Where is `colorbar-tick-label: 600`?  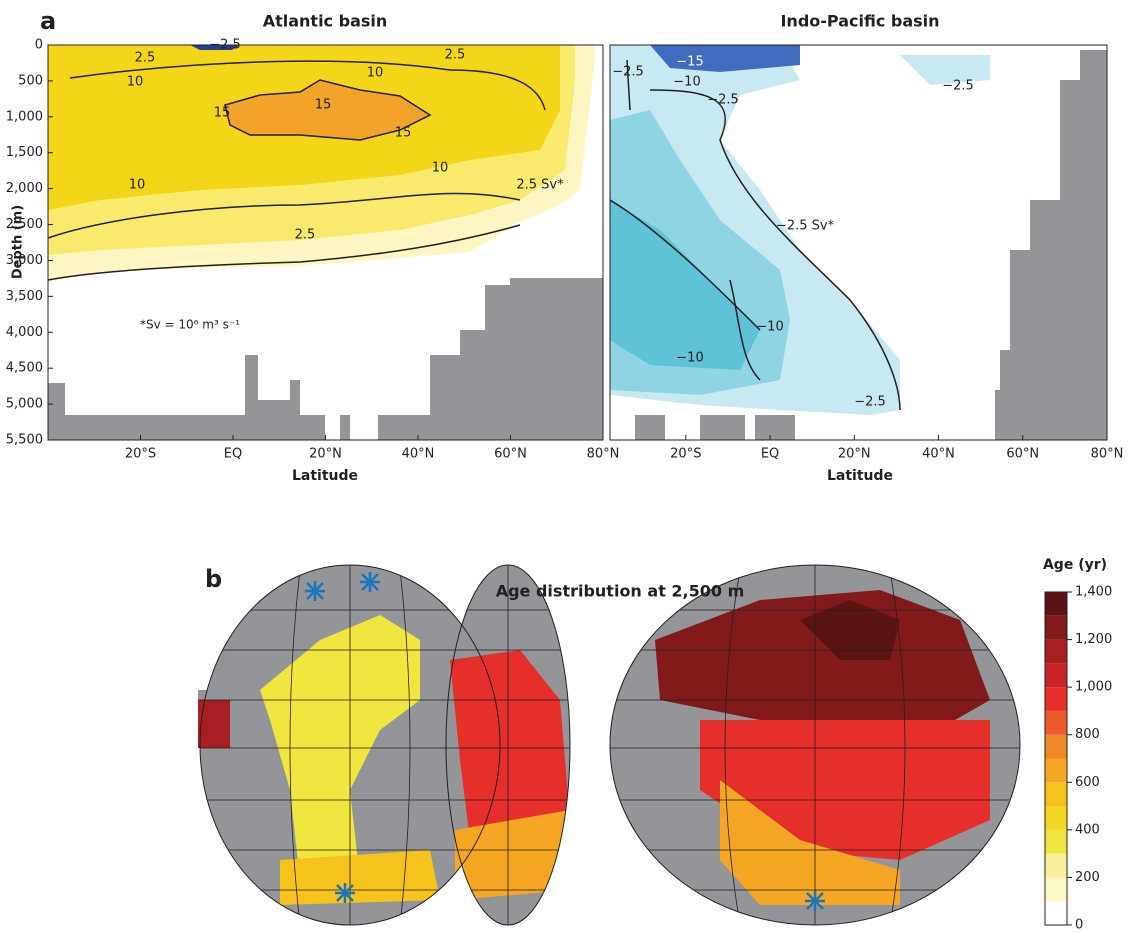
colorbar-tick-label: 600 is located at coordinates (1087, 782).